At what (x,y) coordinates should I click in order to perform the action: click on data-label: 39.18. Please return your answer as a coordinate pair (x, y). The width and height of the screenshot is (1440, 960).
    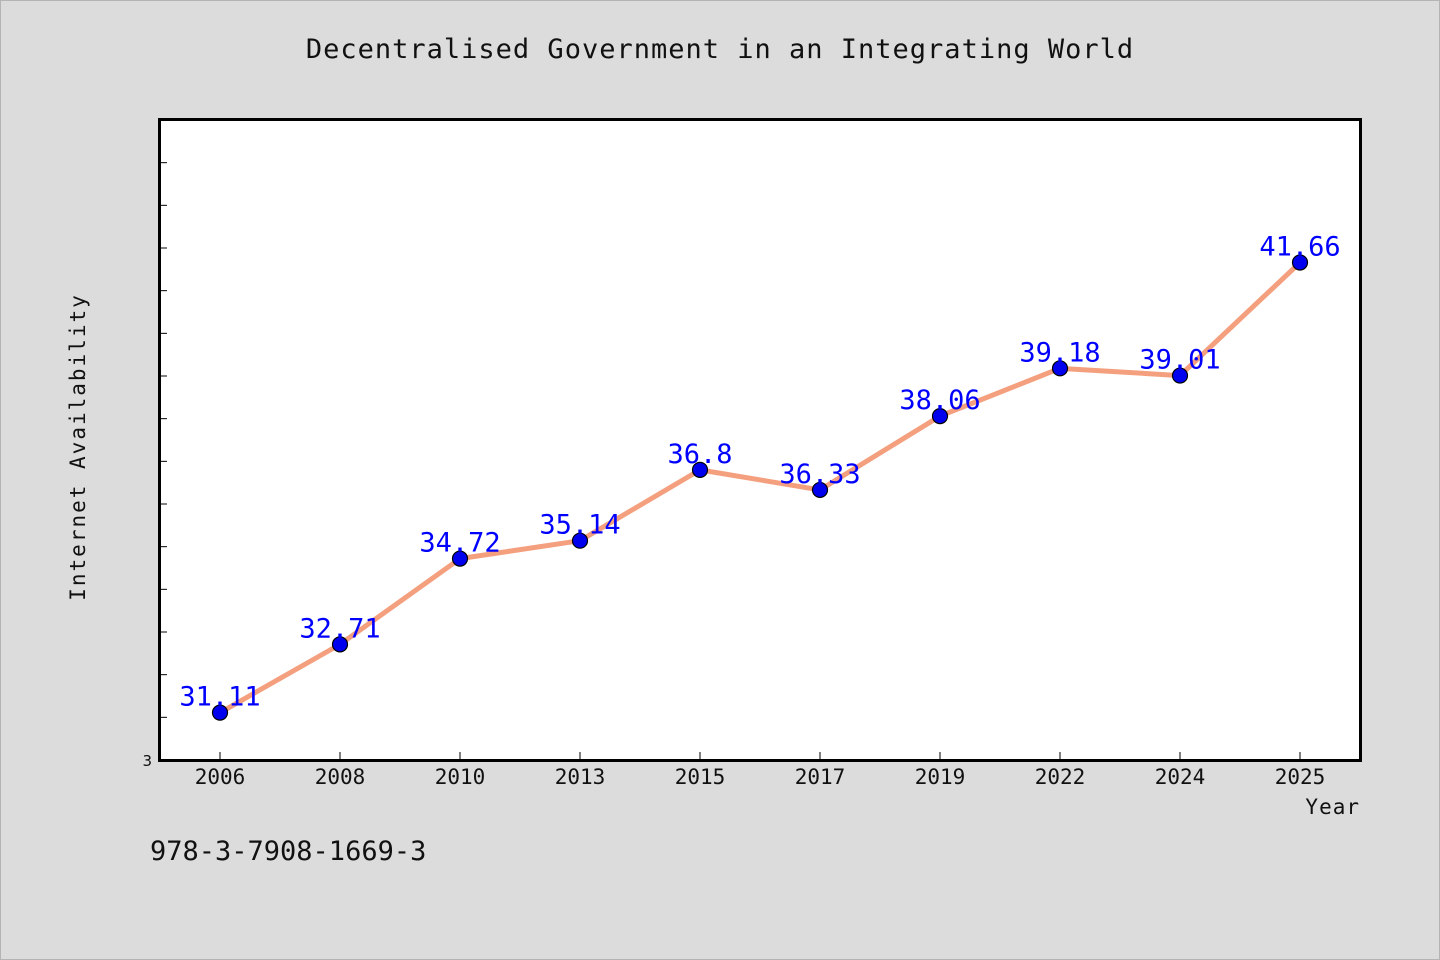
    Looking at the image, I should click on (1059, 352).